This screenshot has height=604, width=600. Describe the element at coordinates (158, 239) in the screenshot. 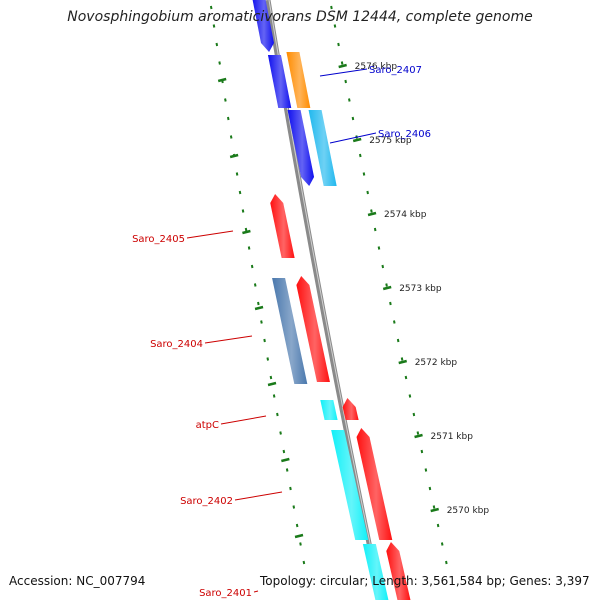

I see `gene-label: Saro_2405` at that location.